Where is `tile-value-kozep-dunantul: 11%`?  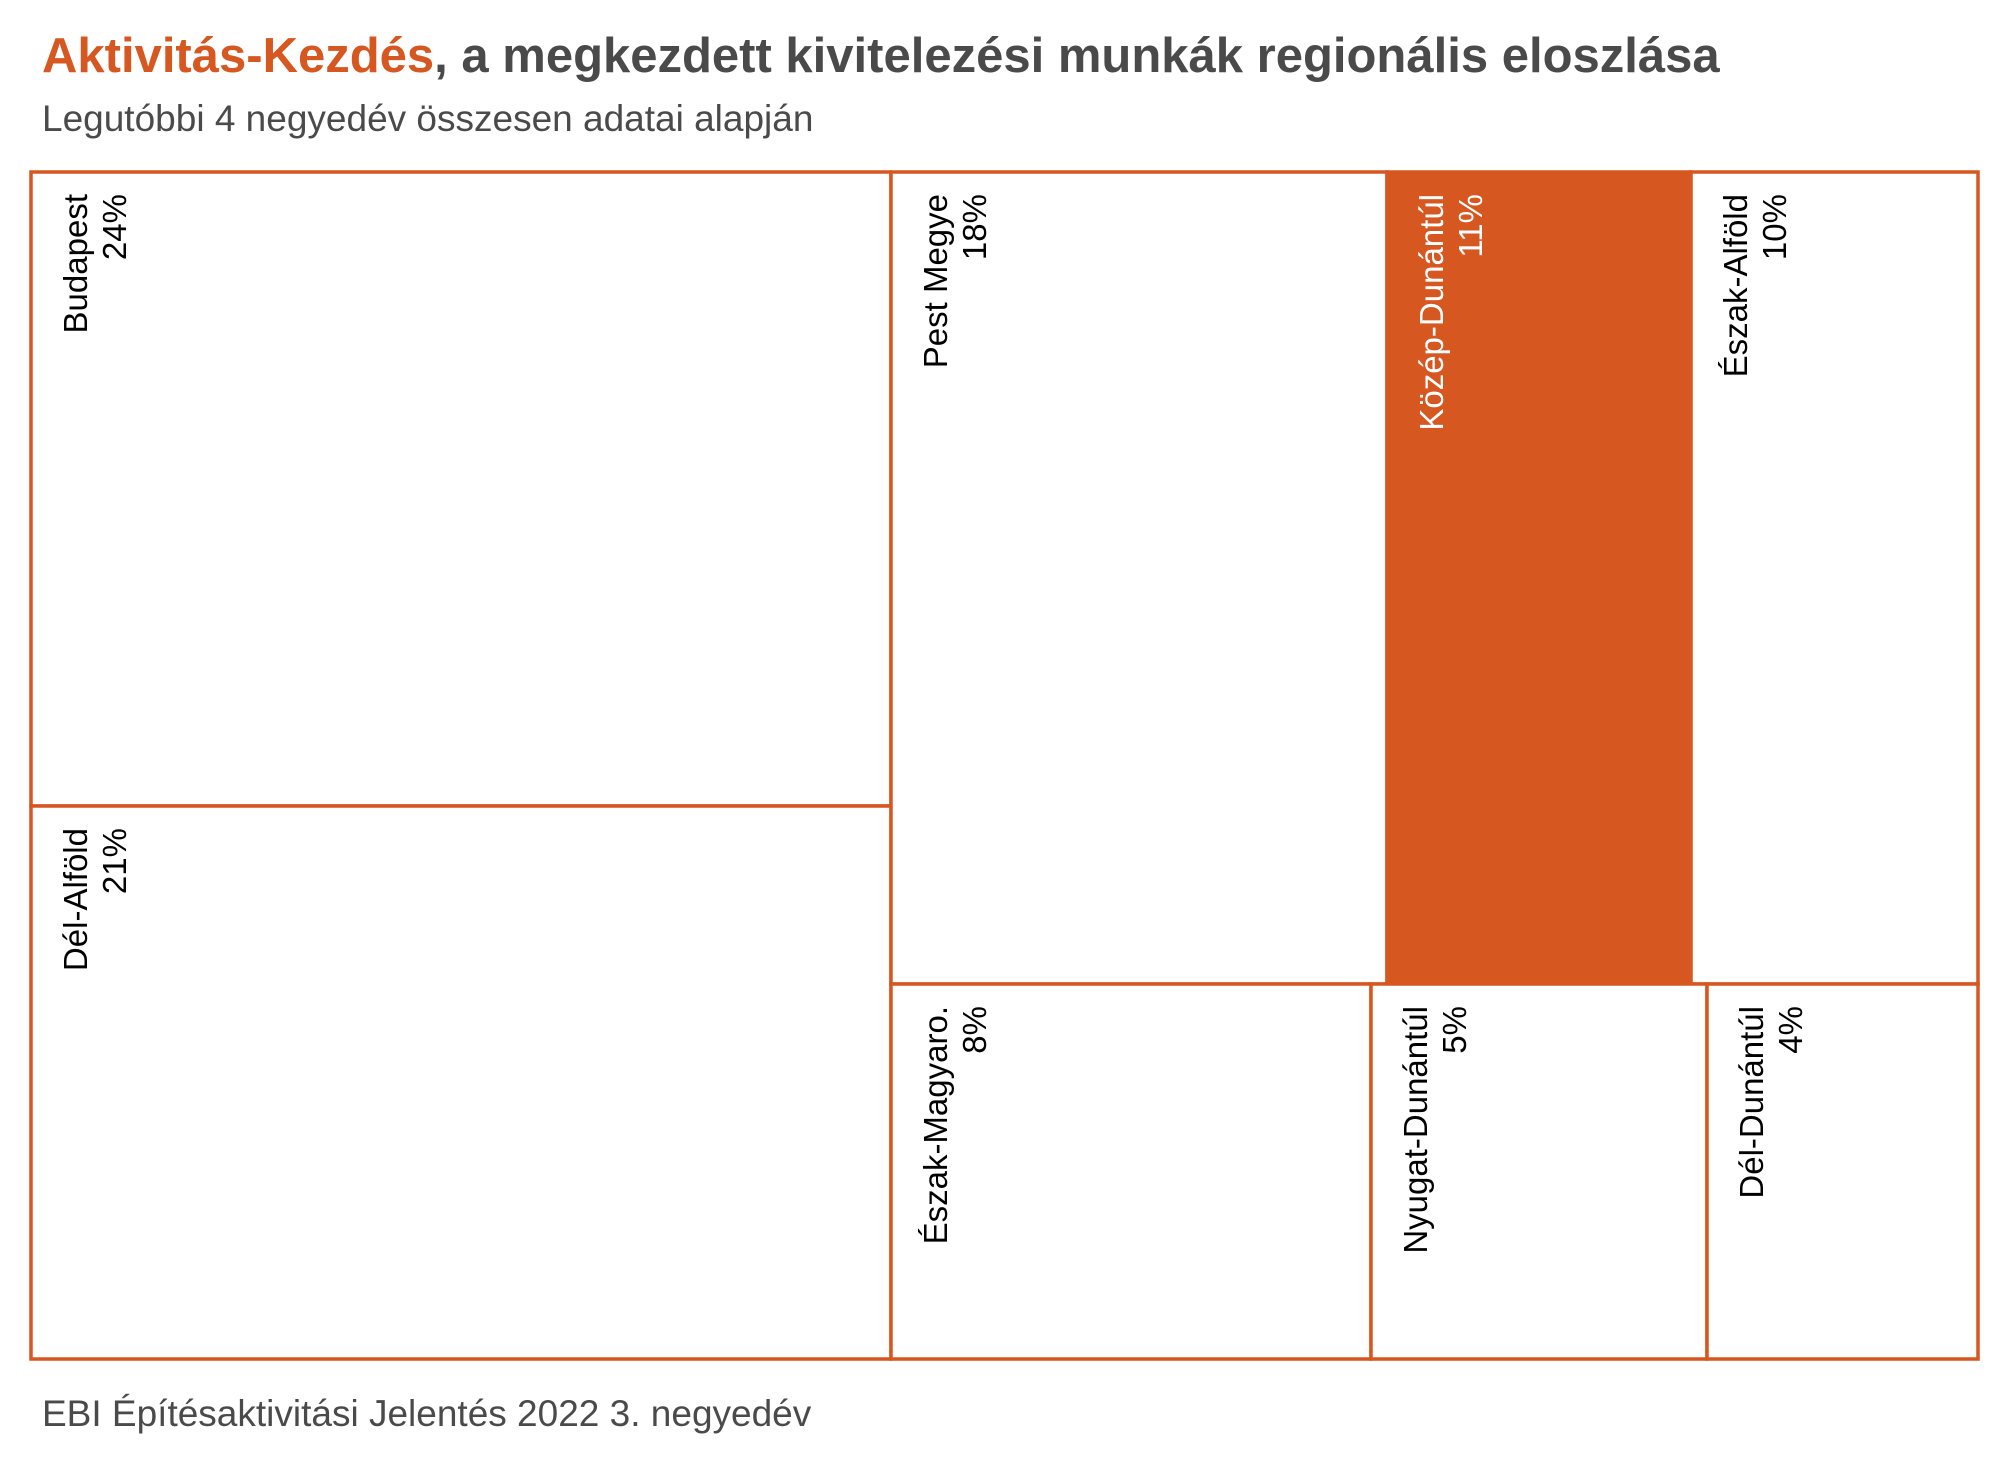 tile-value-kozep-dunantul: 11% is located at coordinates (1470, 226).